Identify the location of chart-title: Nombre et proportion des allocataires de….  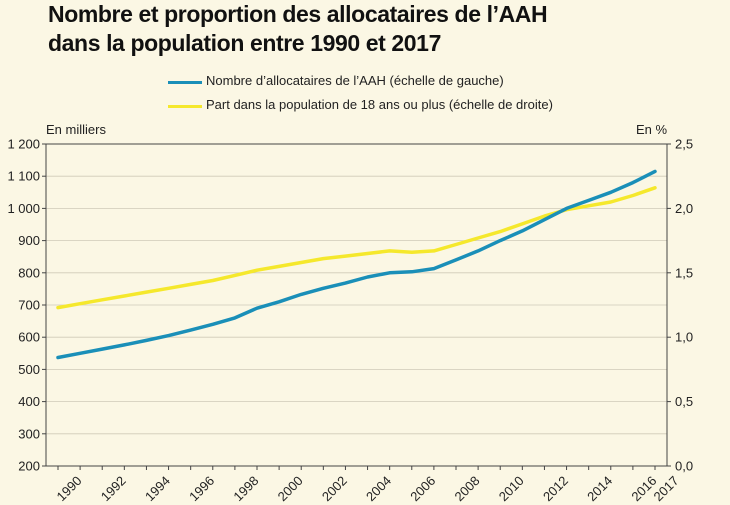
(298, 29).